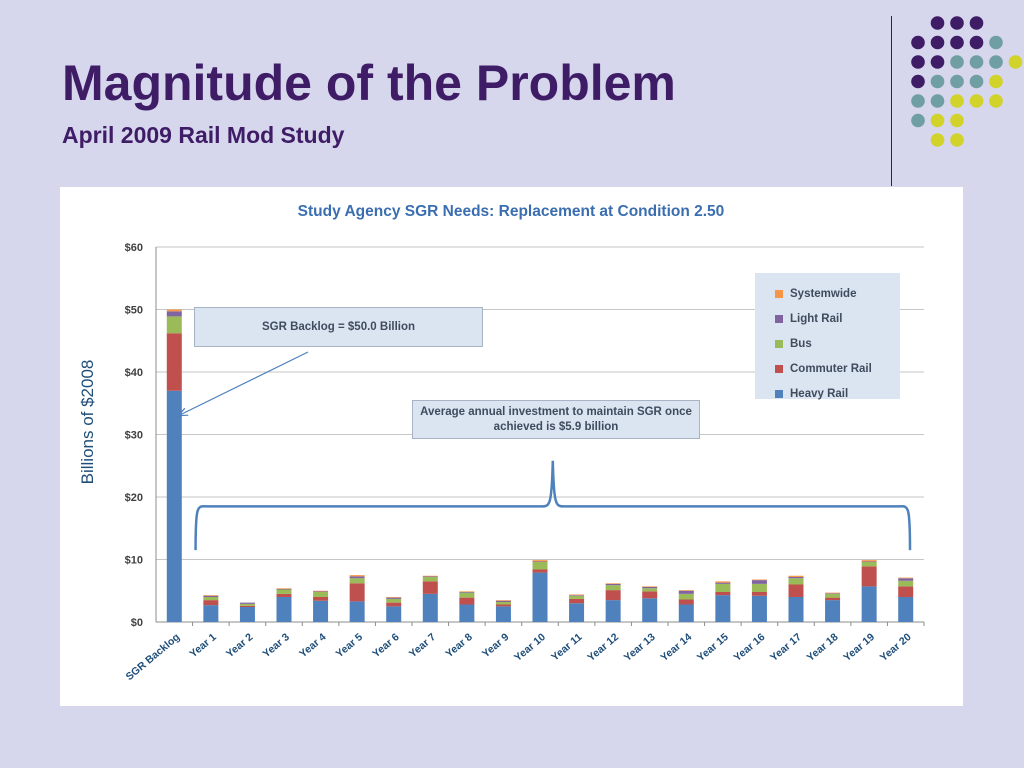 The width and height of the screenshot is (1024, 768). Describe the element at coordinates (896, 647) in the screenshot. I see `x-tick-label: Year 20` at that location.